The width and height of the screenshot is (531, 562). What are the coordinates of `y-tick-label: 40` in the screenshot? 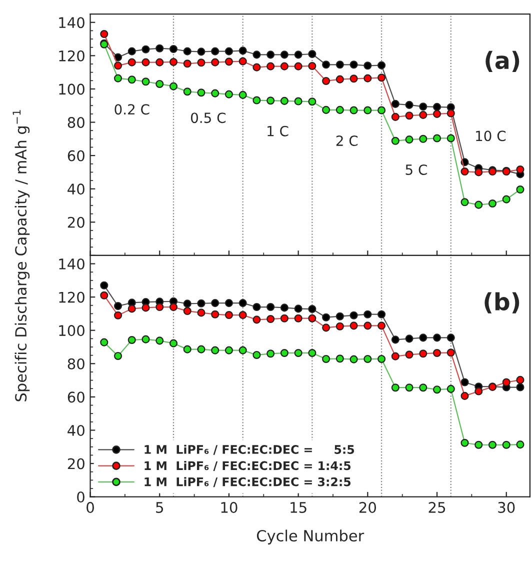 It's located at (76, 430).